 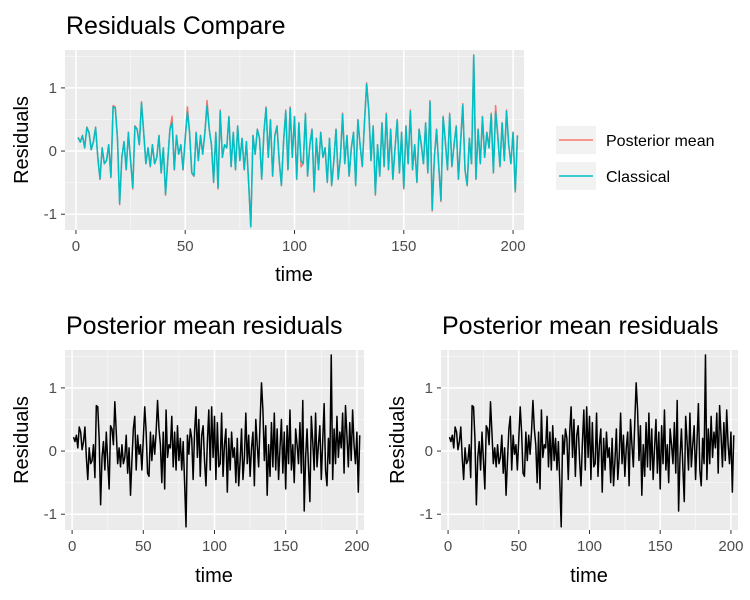 I want to click on legend-label-posterior-mean: Posterior mean, so click(x=660, y=141).